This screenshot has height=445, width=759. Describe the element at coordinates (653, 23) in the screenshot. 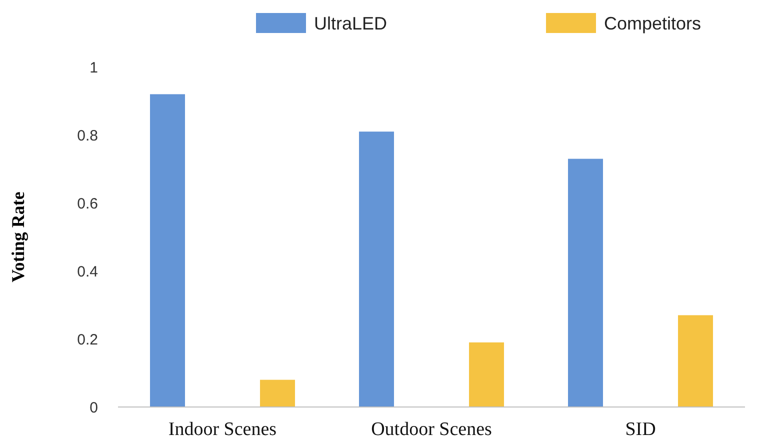

I see `legend-label: Competitors` at that location.